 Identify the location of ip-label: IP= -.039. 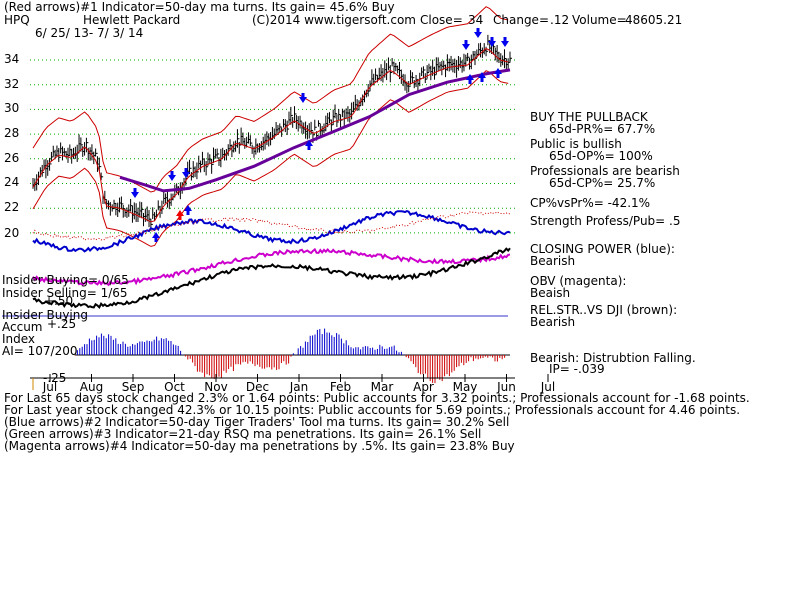
(577, 369).